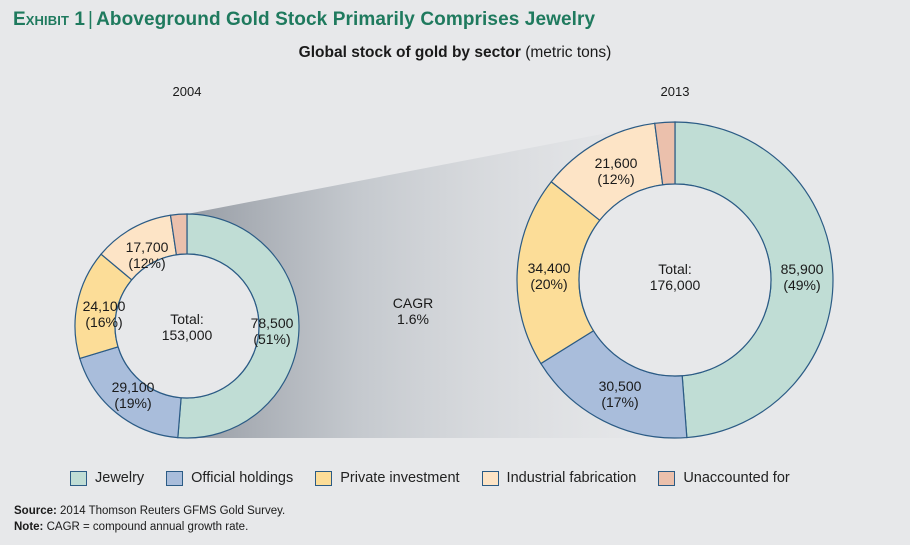 This screenshot has width=910, height=545. What do you see at coordinates (187, 335) in the screenshot?
I see `donut-2004-total-value: 153,000` at bounding box center [187, 335].